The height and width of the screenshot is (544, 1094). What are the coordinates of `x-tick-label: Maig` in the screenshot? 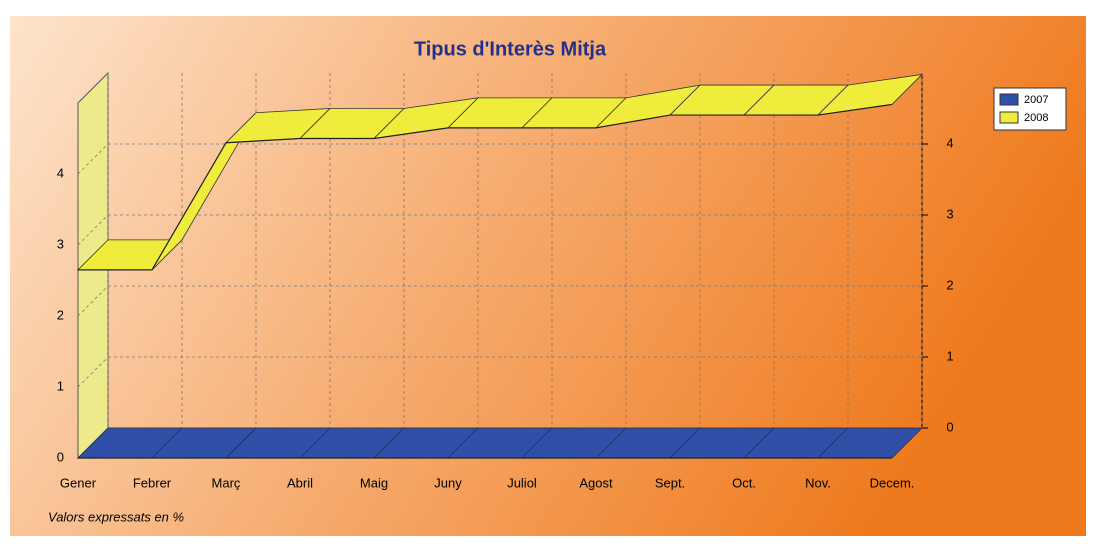 It's located at (374, 482).